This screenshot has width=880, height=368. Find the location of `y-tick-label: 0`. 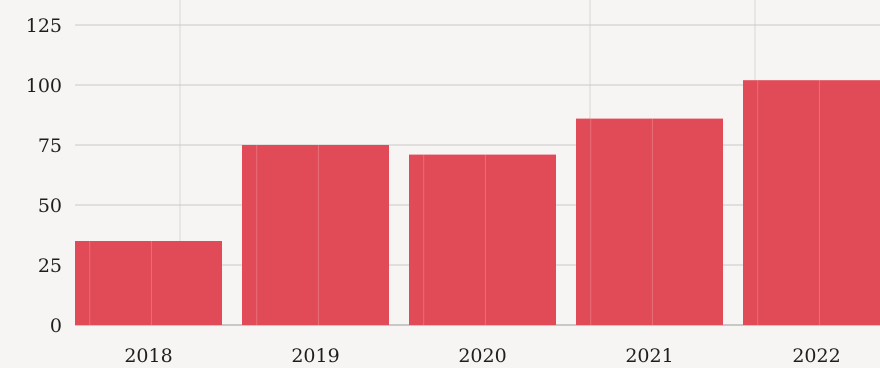

y-tick-label: 0 is located at coordinates (56, 326).